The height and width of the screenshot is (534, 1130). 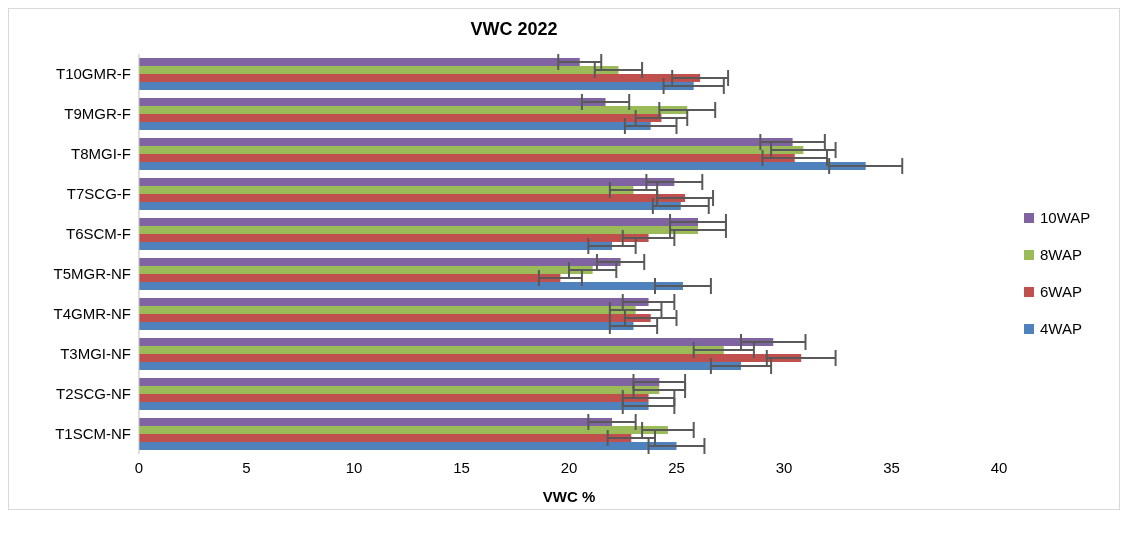 I want to click on y-tick-label: T9MGR-F, so click(x=97, y=114).